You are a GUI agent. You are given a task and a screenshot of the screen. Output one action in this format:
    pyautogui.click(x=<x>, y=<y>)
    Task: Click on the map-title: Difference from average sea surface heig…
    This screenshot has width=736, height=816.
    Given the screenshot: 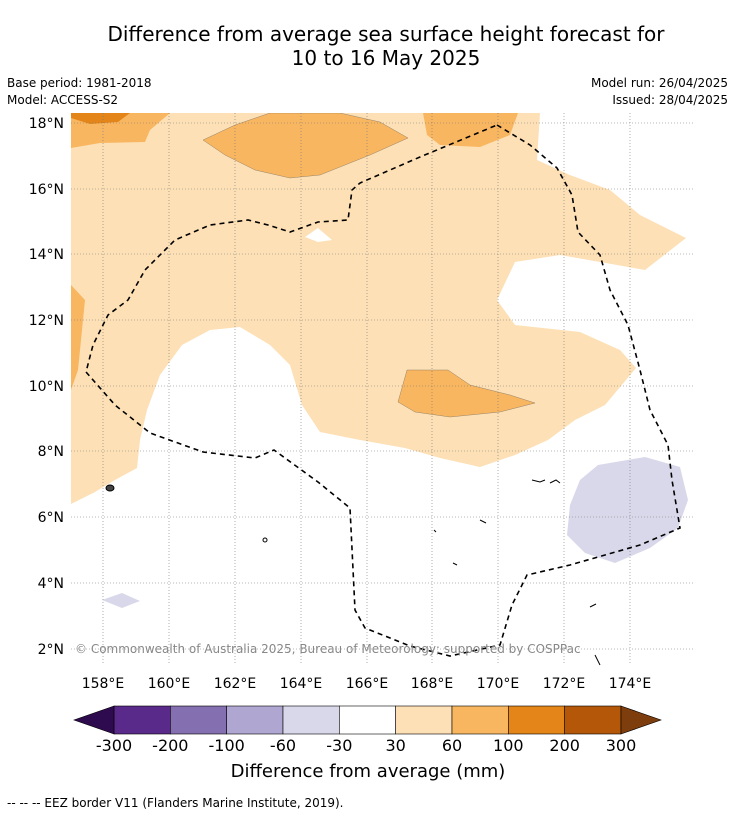 What is the action you would take?
    pyautogui.click(x=386, y=46)
    